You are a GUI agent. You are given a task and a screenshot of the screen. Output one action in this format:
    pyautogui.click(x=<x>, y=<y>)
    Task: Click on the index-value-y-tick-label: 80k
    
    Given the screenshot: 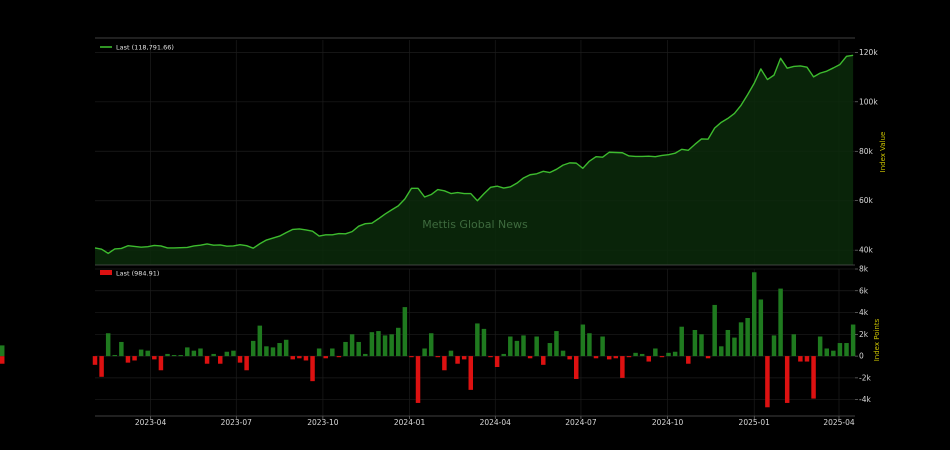 What is the action you would take?
    pyautogui.click(x=866, y=151)
    